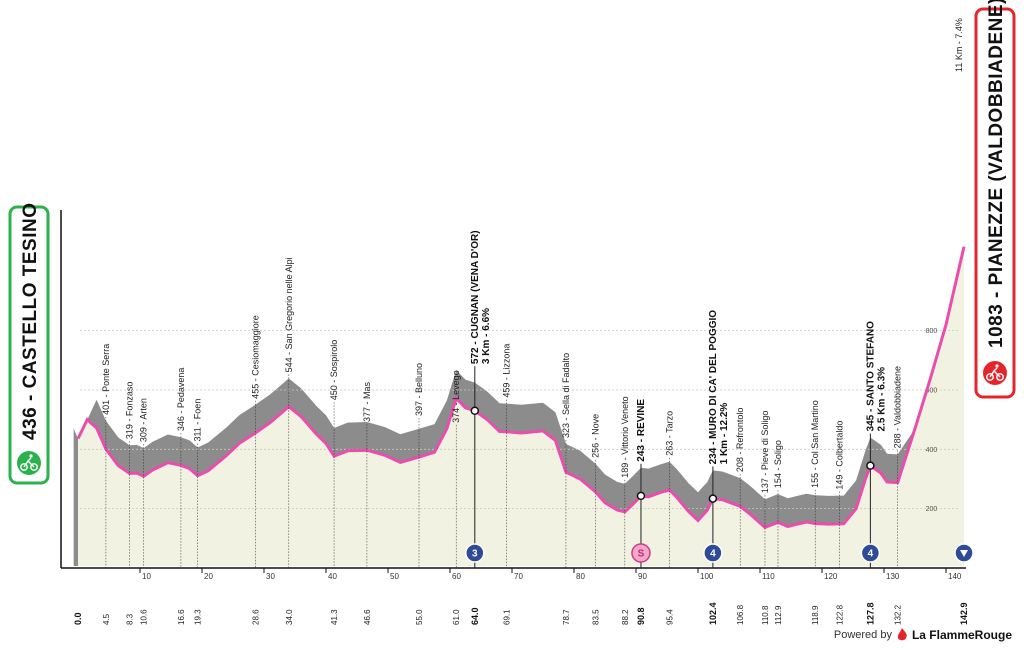  What do you see at coordinates (255, 617) in the screenshot?
I see `km-label: 28.6` at bounding box center [255, 617].